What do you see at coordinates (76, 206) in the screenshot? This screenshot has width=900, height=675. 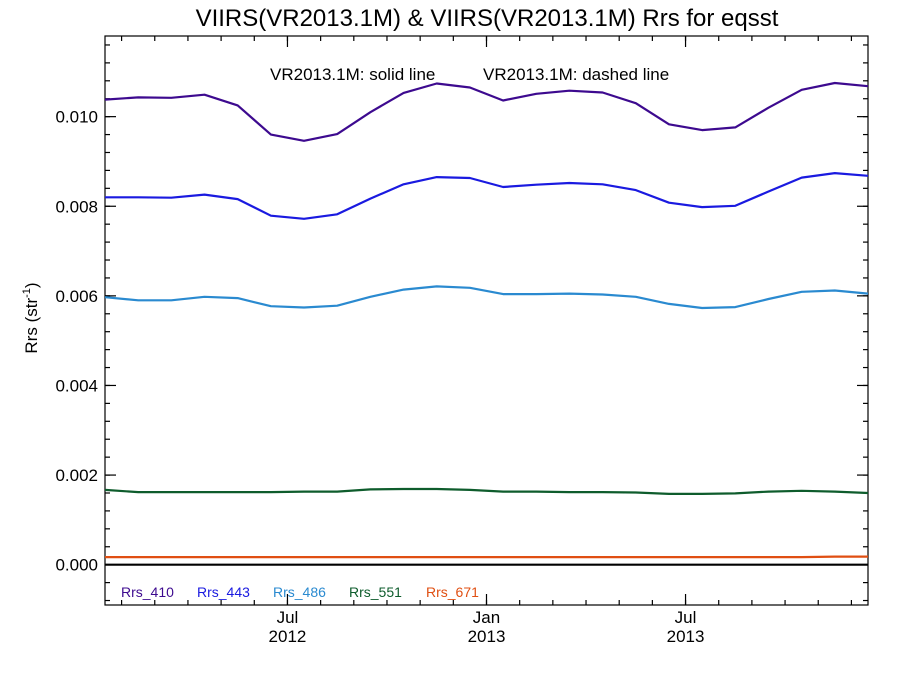 I see `y-tick-label: 0.008` at bounding box center [76, 206].